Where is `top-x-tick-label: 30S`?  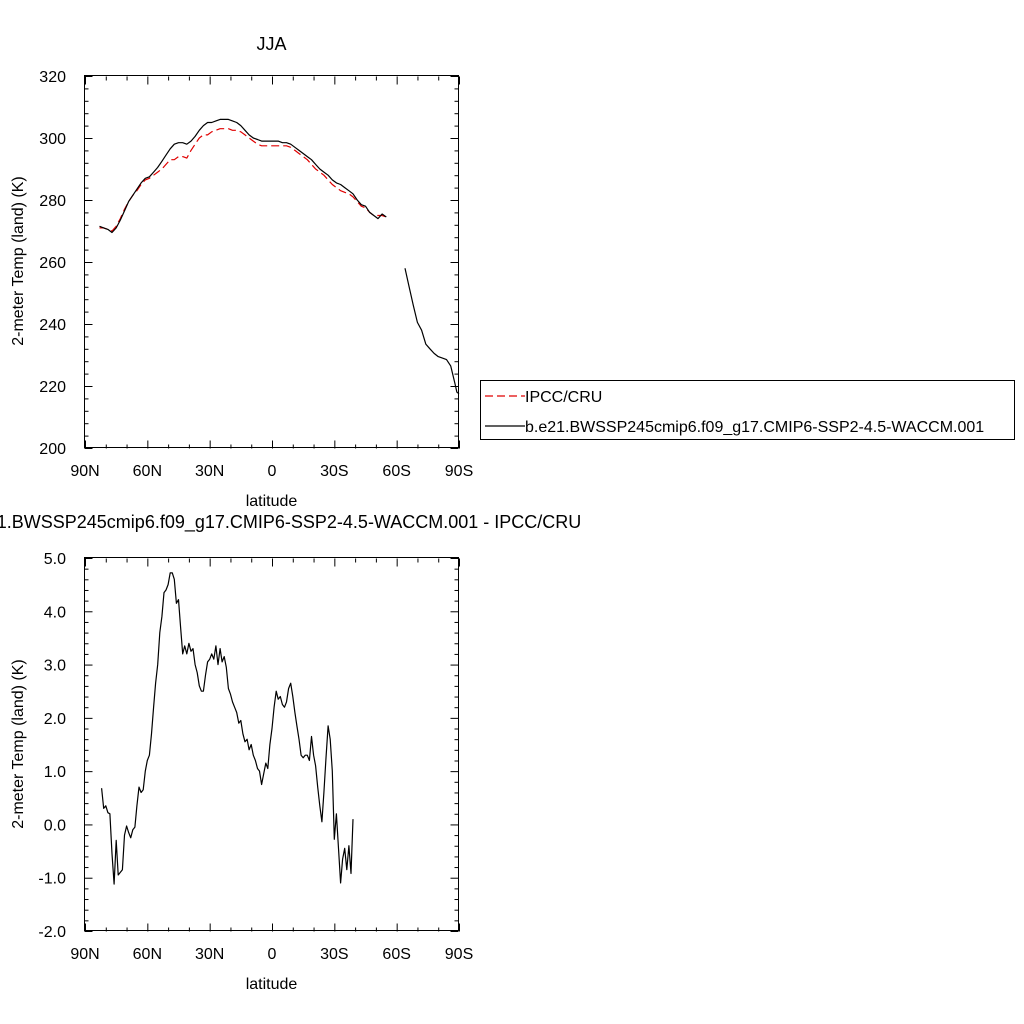
top-x-tick-label: 30S is located at coordinates (334, 471).